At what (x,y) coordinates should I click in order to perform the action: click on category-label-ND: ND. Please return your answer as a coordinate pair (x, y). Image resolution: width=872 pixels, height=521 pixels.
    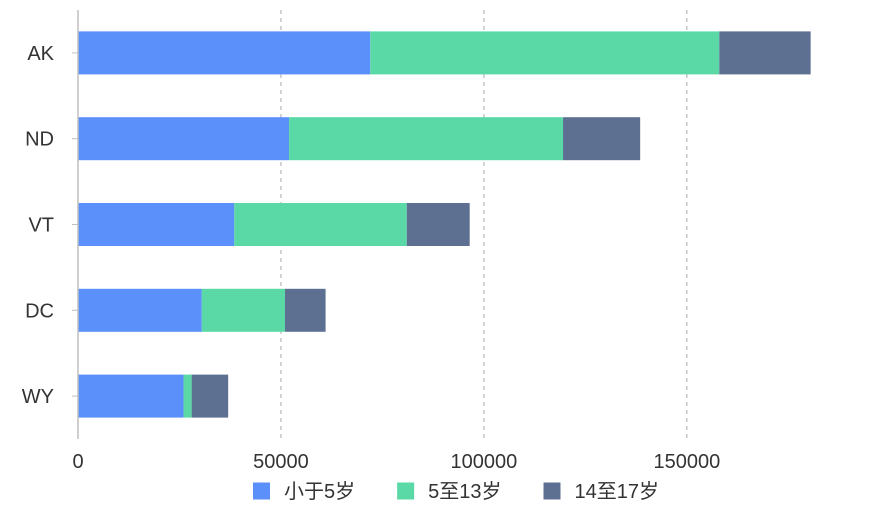
    Looking at the image, I should click on (39, 140).